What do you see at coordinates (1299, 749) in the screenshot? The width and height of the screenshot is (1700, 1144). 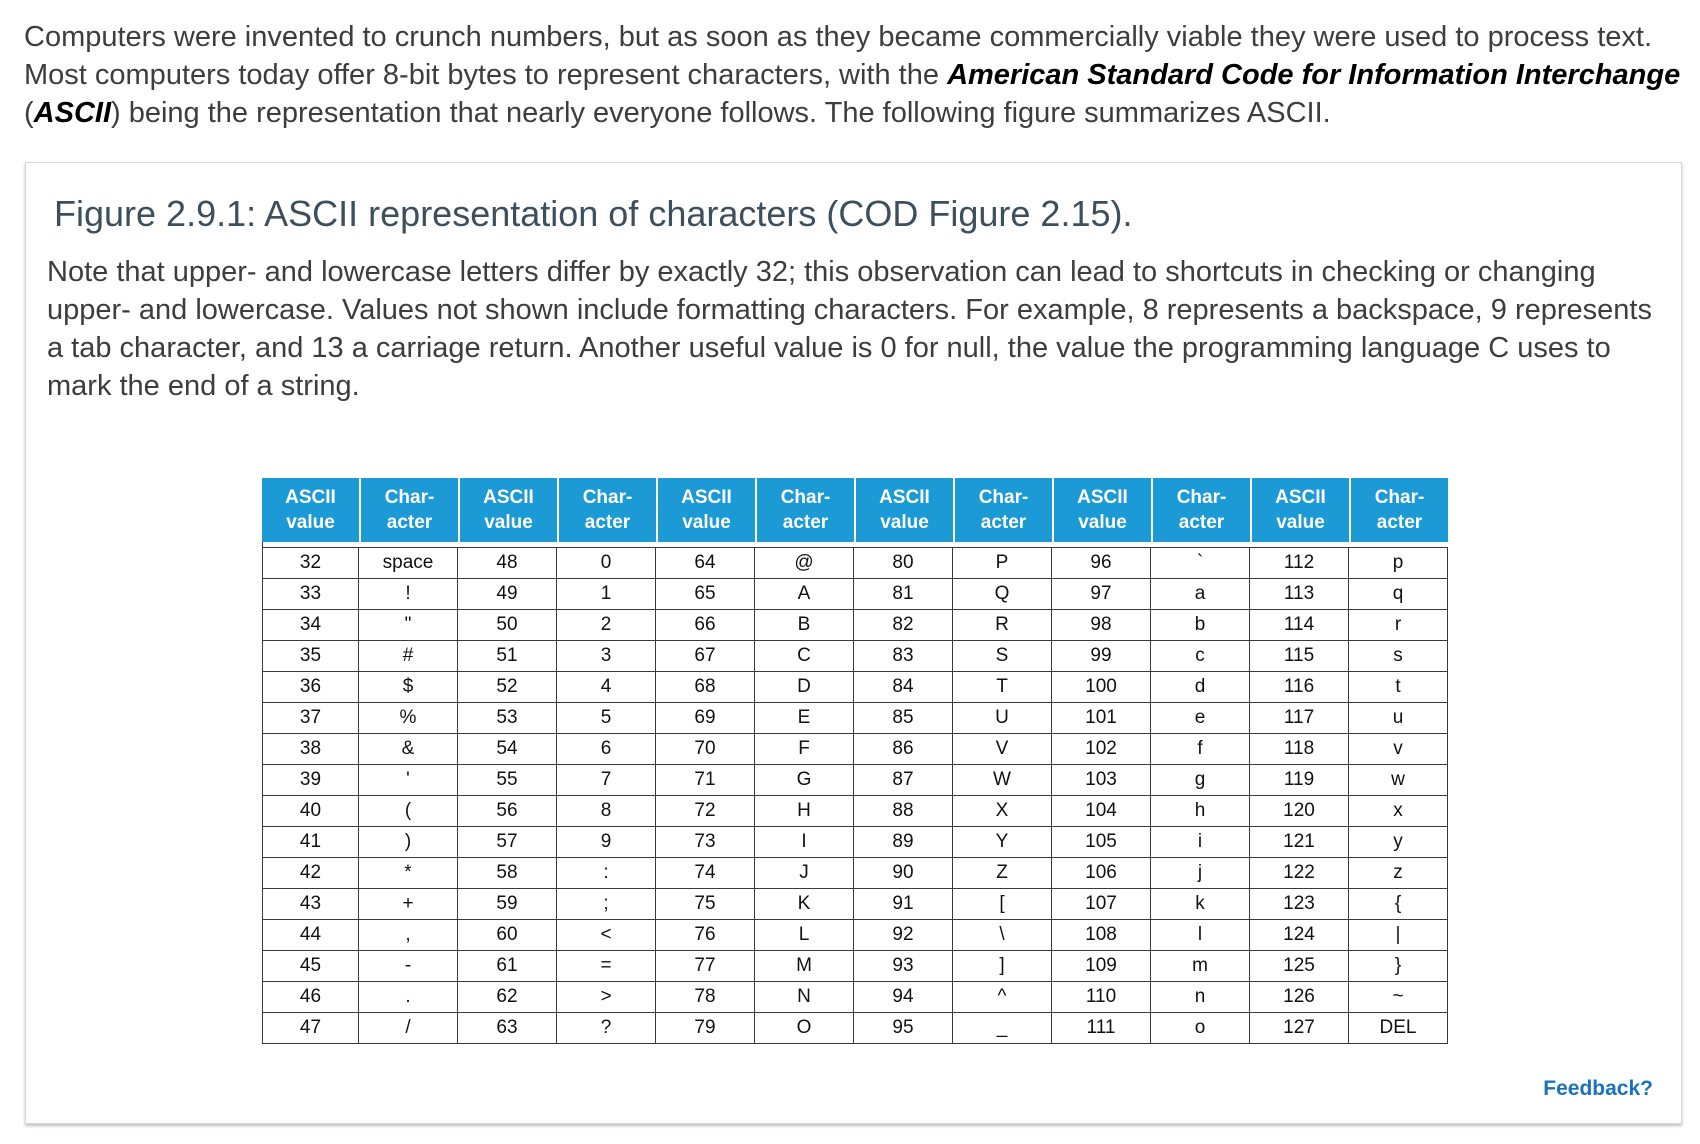 I see `ascii-value-cell: 118` at bounding box center [1299, 749].